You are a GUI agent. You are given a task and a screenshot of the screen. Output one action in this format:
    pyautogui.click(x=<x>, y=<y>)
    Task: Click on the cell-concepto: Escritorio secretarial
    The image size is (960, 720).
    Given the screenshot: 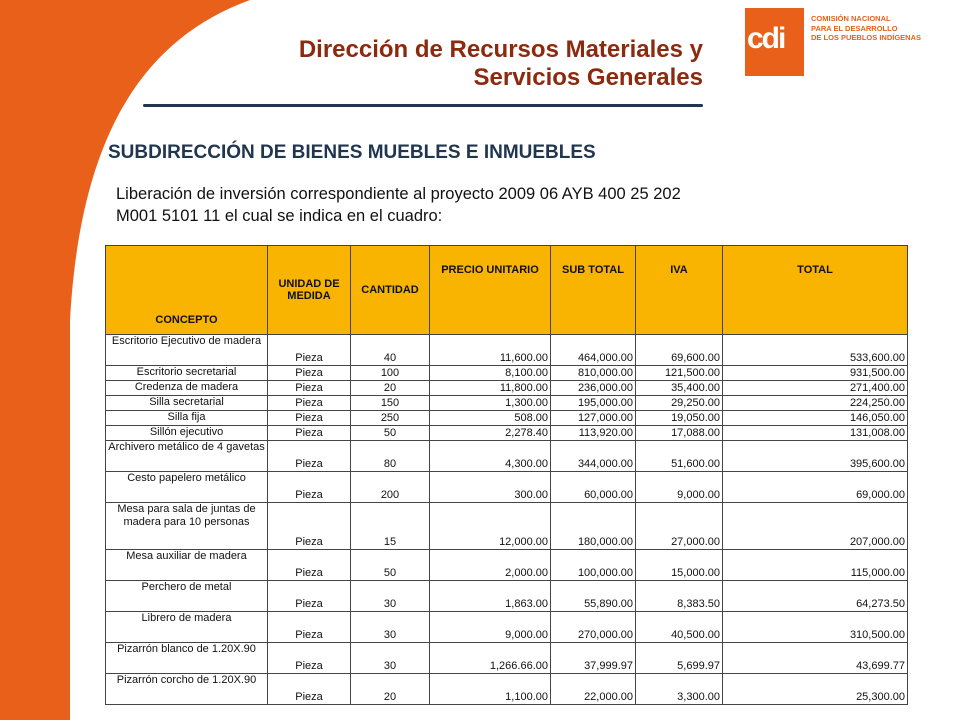 What is the action you would take?
    pyautogui.click(x=186, y=373)
    